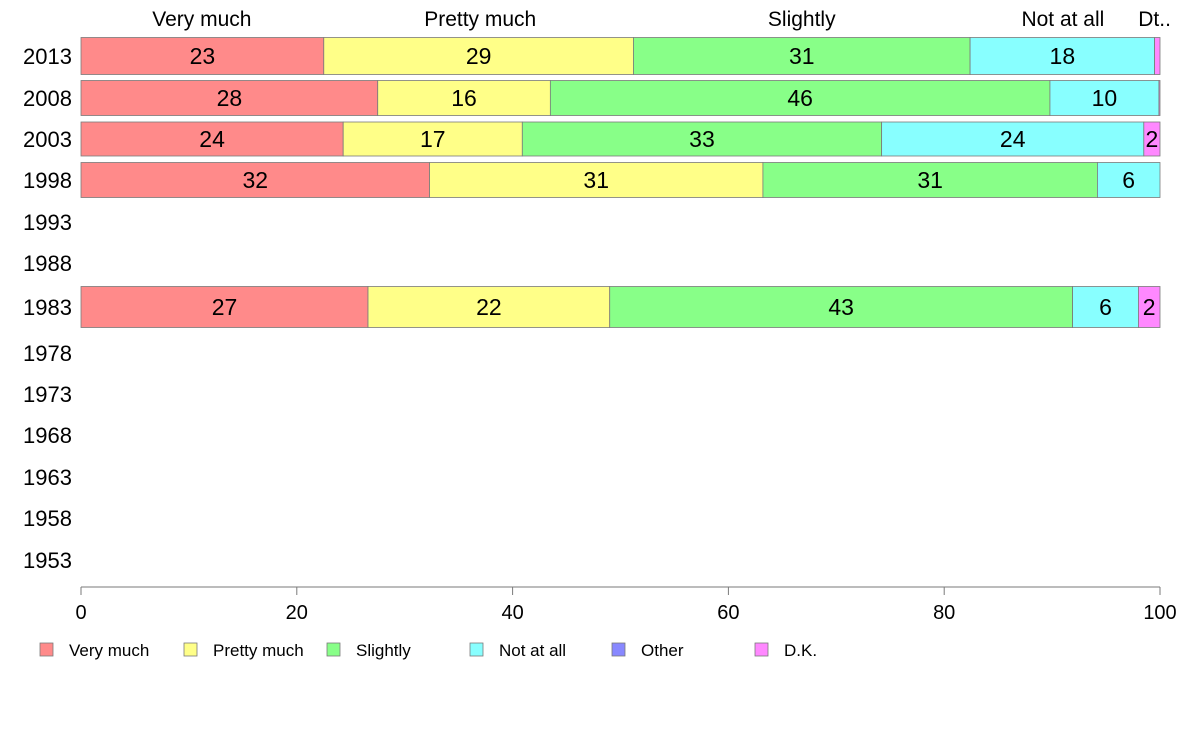 The height and width of the screenshot is (736, 1188). I want to click on year-label-1968: 1968, so click(47, 435).